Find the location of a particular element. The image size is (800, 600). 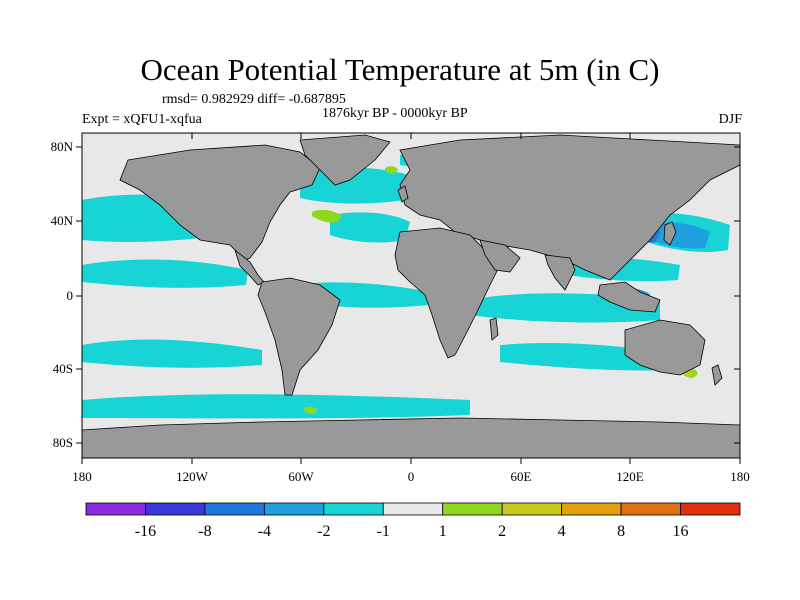

colorbar: -16 -8 -4 -2 -1 1 2 4 8 16 is located at coordinates (413, 521).